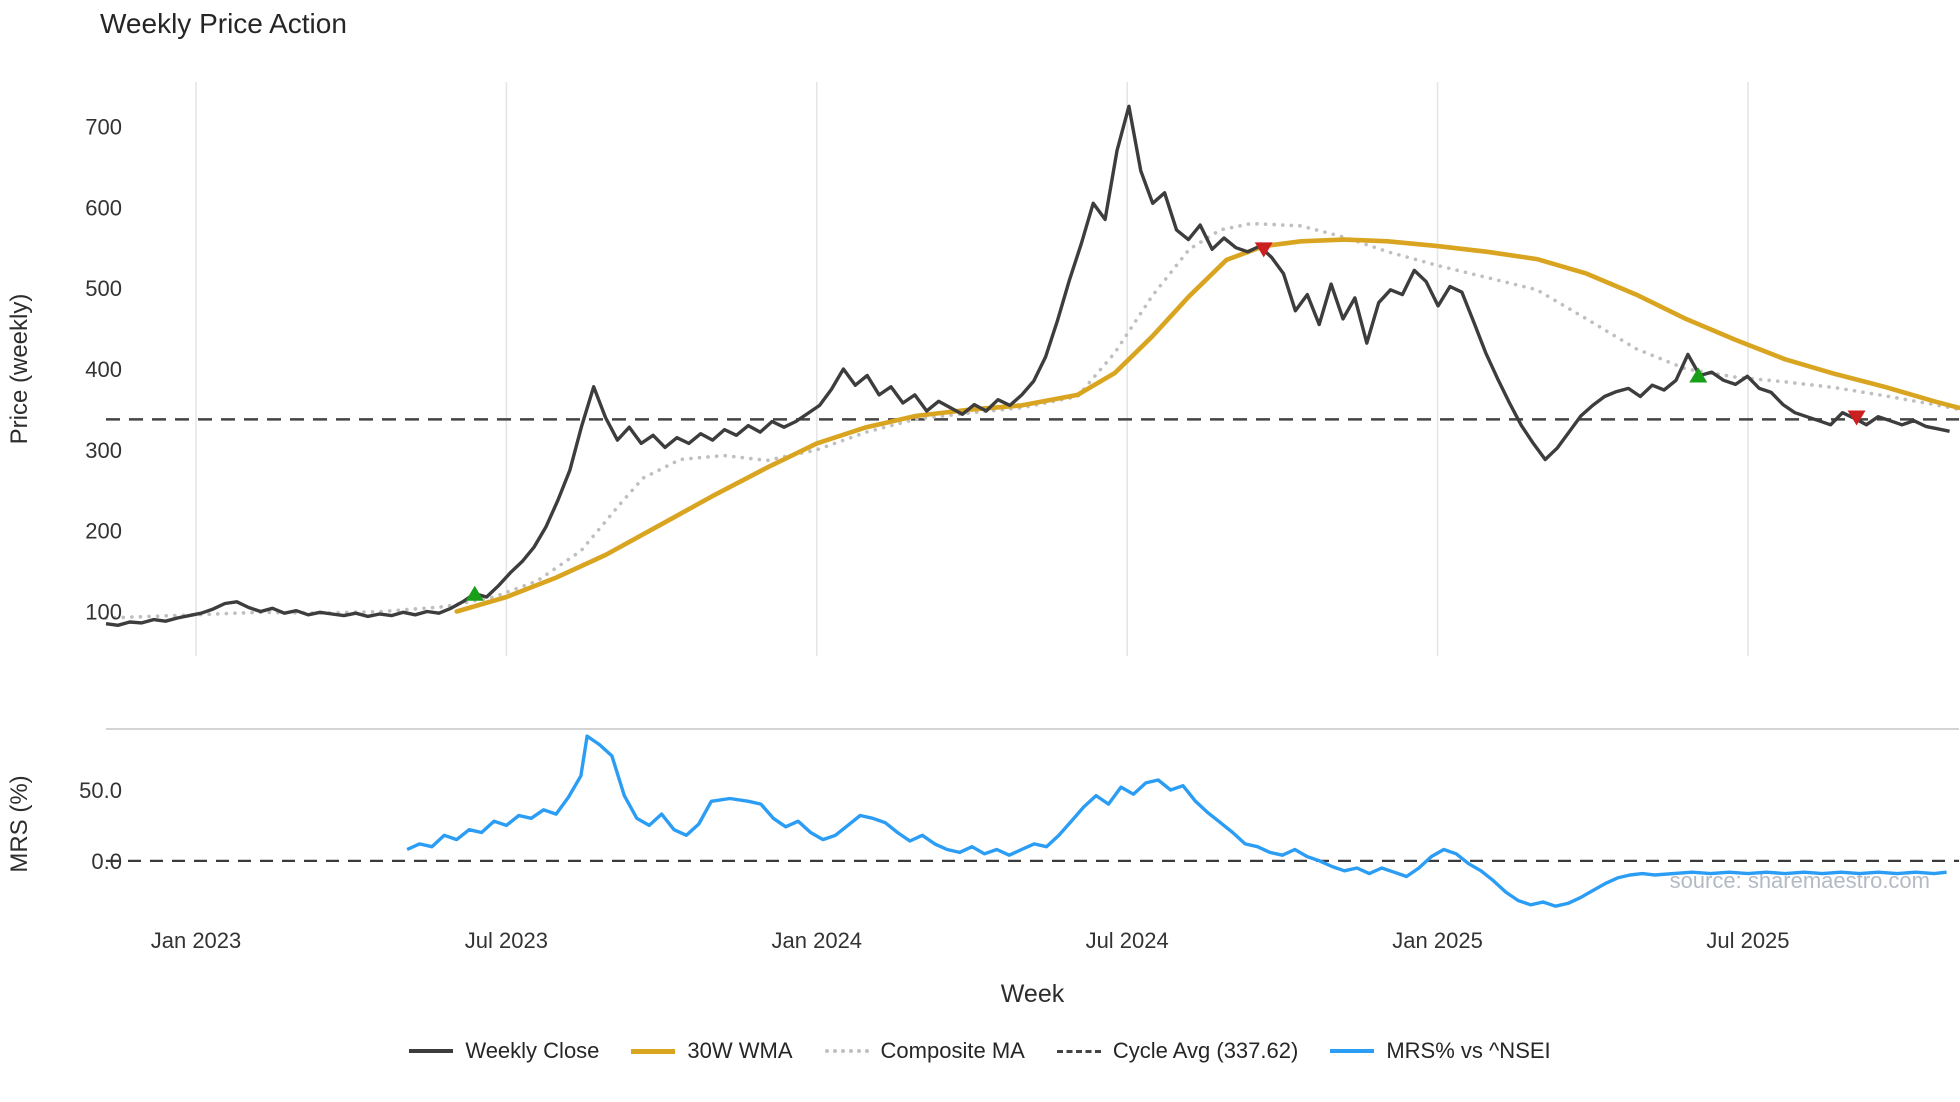 This screenshot has height=1102, width=1960. What do you see at coordinates (1799, 880) in the screenshot?
I see `source-watermark: source: sharemaestro.com` at bounding box center [1799, 880].